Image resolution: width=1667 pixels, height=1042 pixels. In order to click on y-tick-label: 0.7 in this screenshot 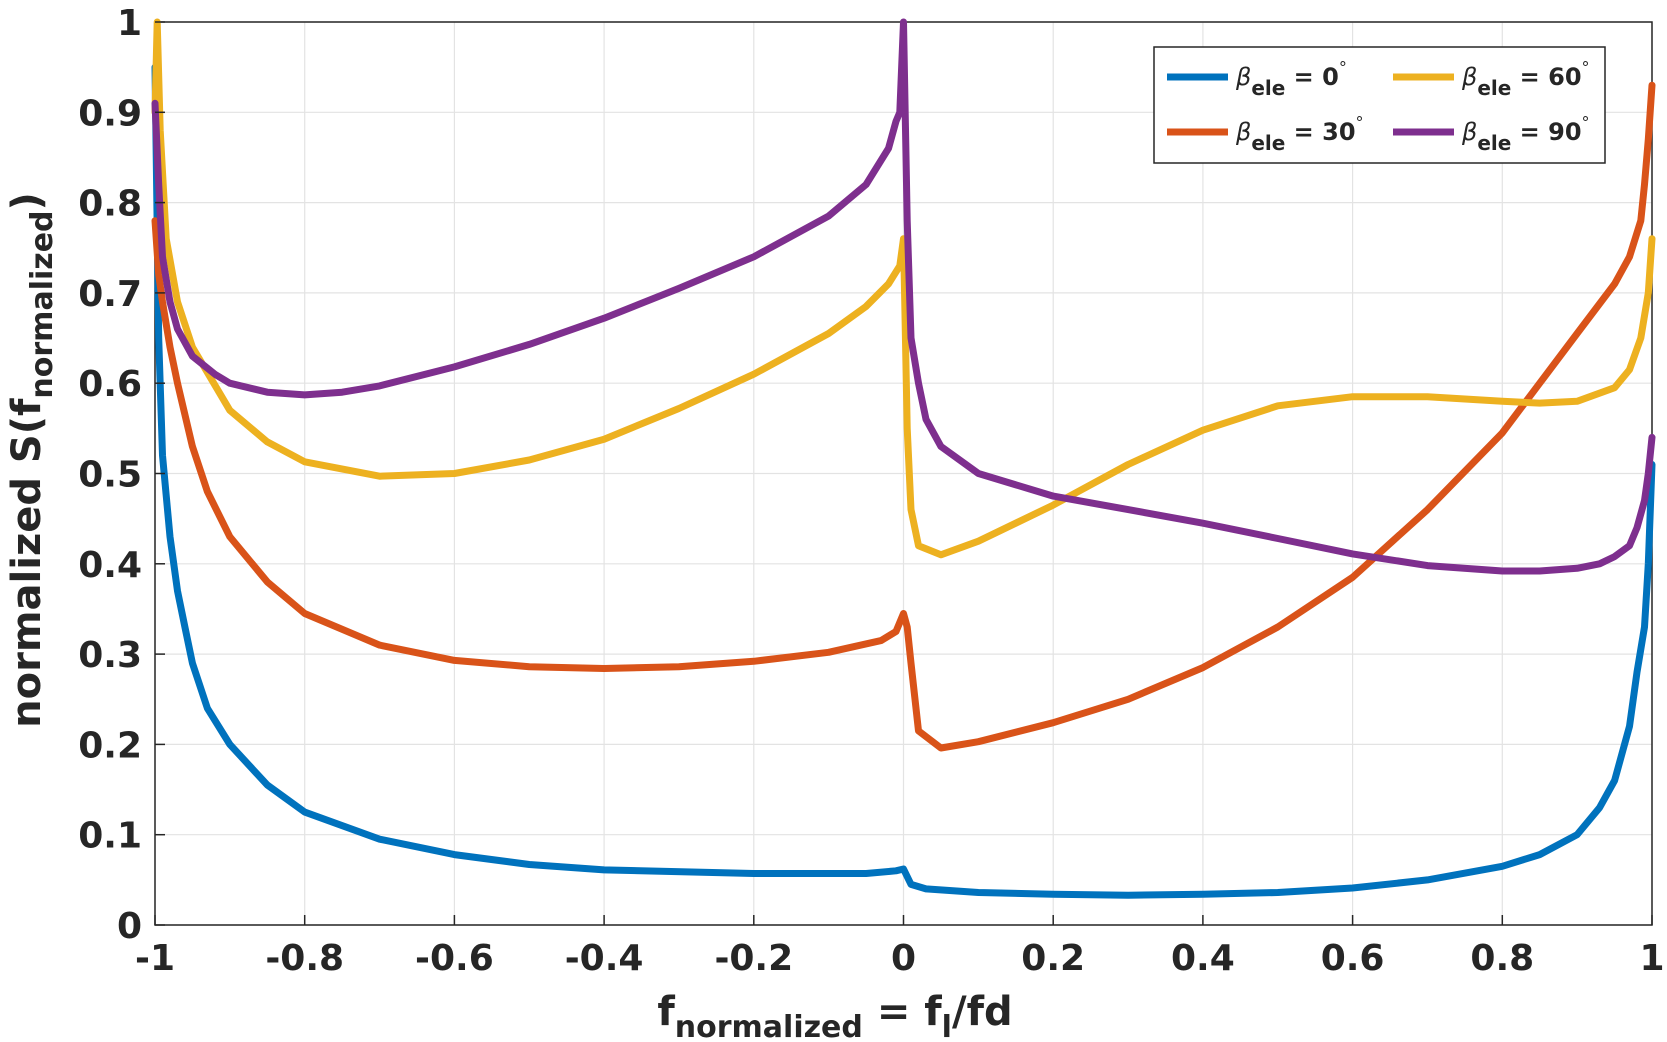, I will do `click(110, 294)`.